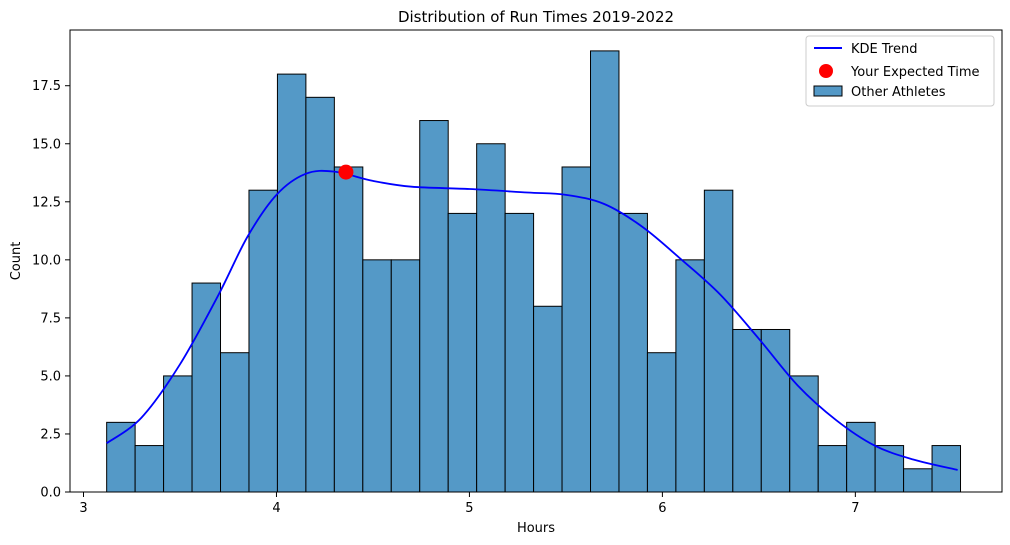 The image size is (1010, 545). I want to click on y-tick-label: 2.5, so click(50, 434).